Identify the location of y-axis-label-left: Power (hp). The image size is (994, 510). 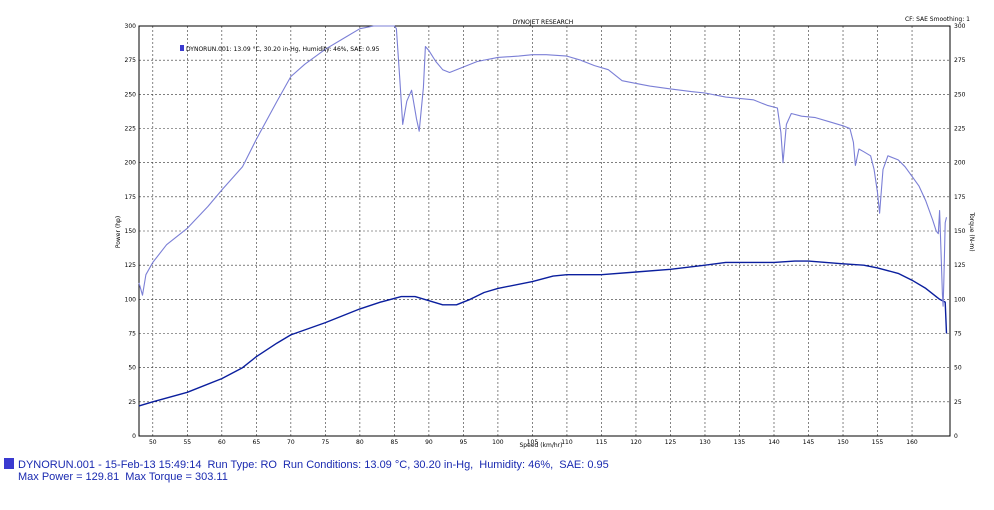
(118, 232).